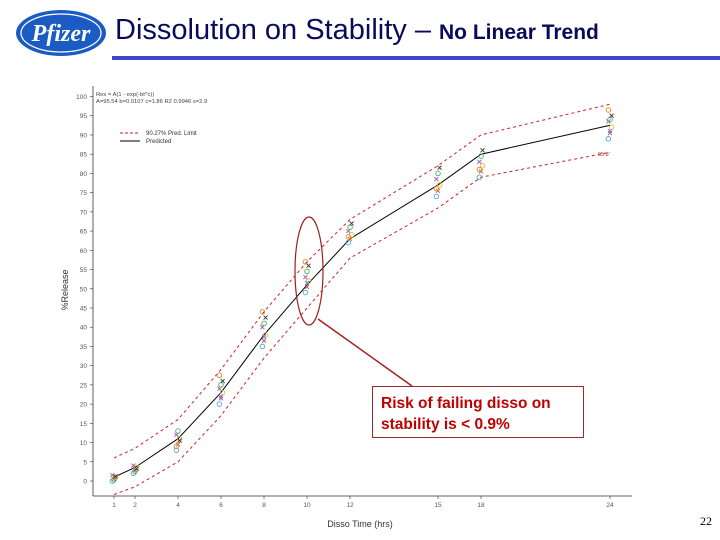 The image size is (720, 540). What do you see at coordinates (84, 174) in the screenshot?
I see `y-tick-label: 80` at bounding box center [84, 174].